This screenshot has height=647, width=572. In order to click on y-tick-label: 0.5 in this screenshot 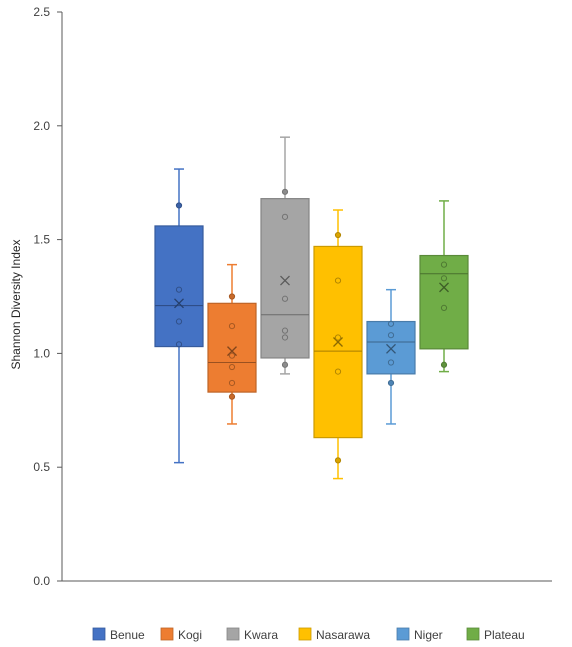, I will do `click(41, 467)`.